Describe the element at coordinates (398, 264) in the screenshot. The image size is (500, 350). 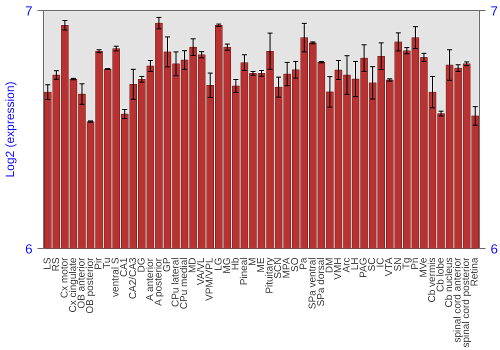
I see `x-tick-label: SN` at that location.